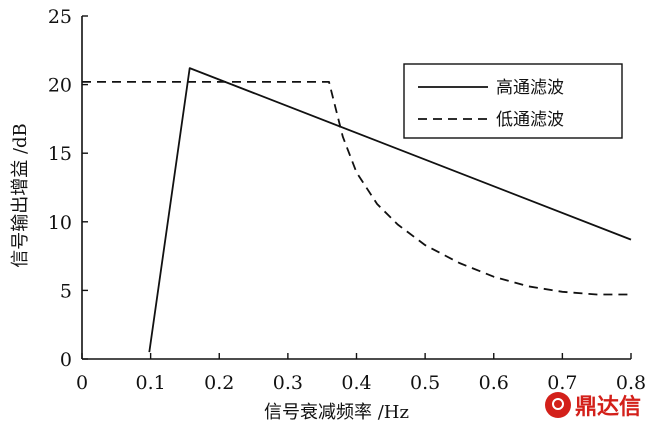  What do you see at coordinates (60, 223) in the screenshot?
I see `y-tick-label: 10` at bounding box center [60, 223].